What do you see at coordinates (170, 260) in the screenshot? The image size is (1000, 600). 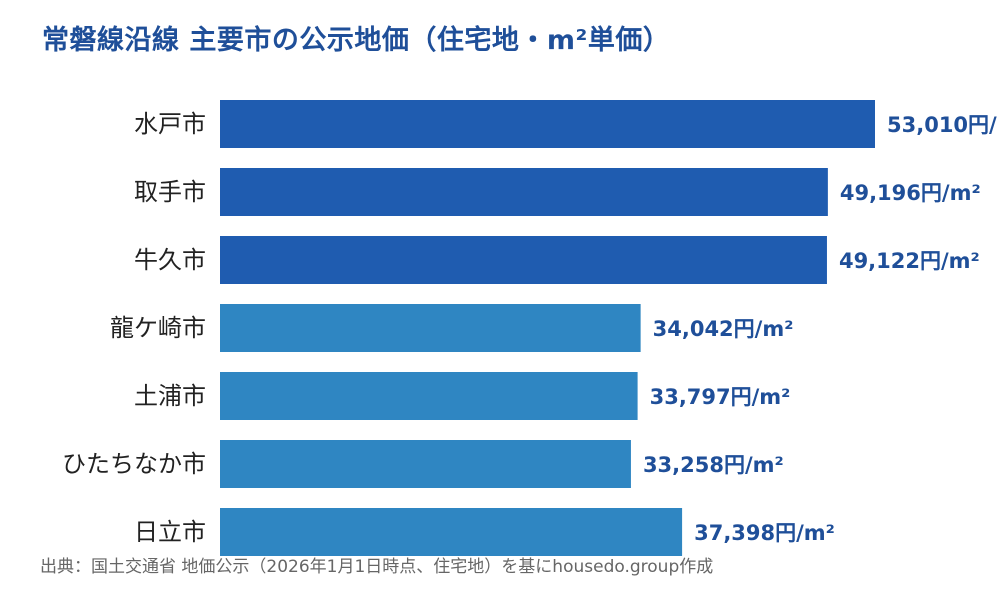 I see `category-label-2: 牛久市` at bounding box center [170, 260].